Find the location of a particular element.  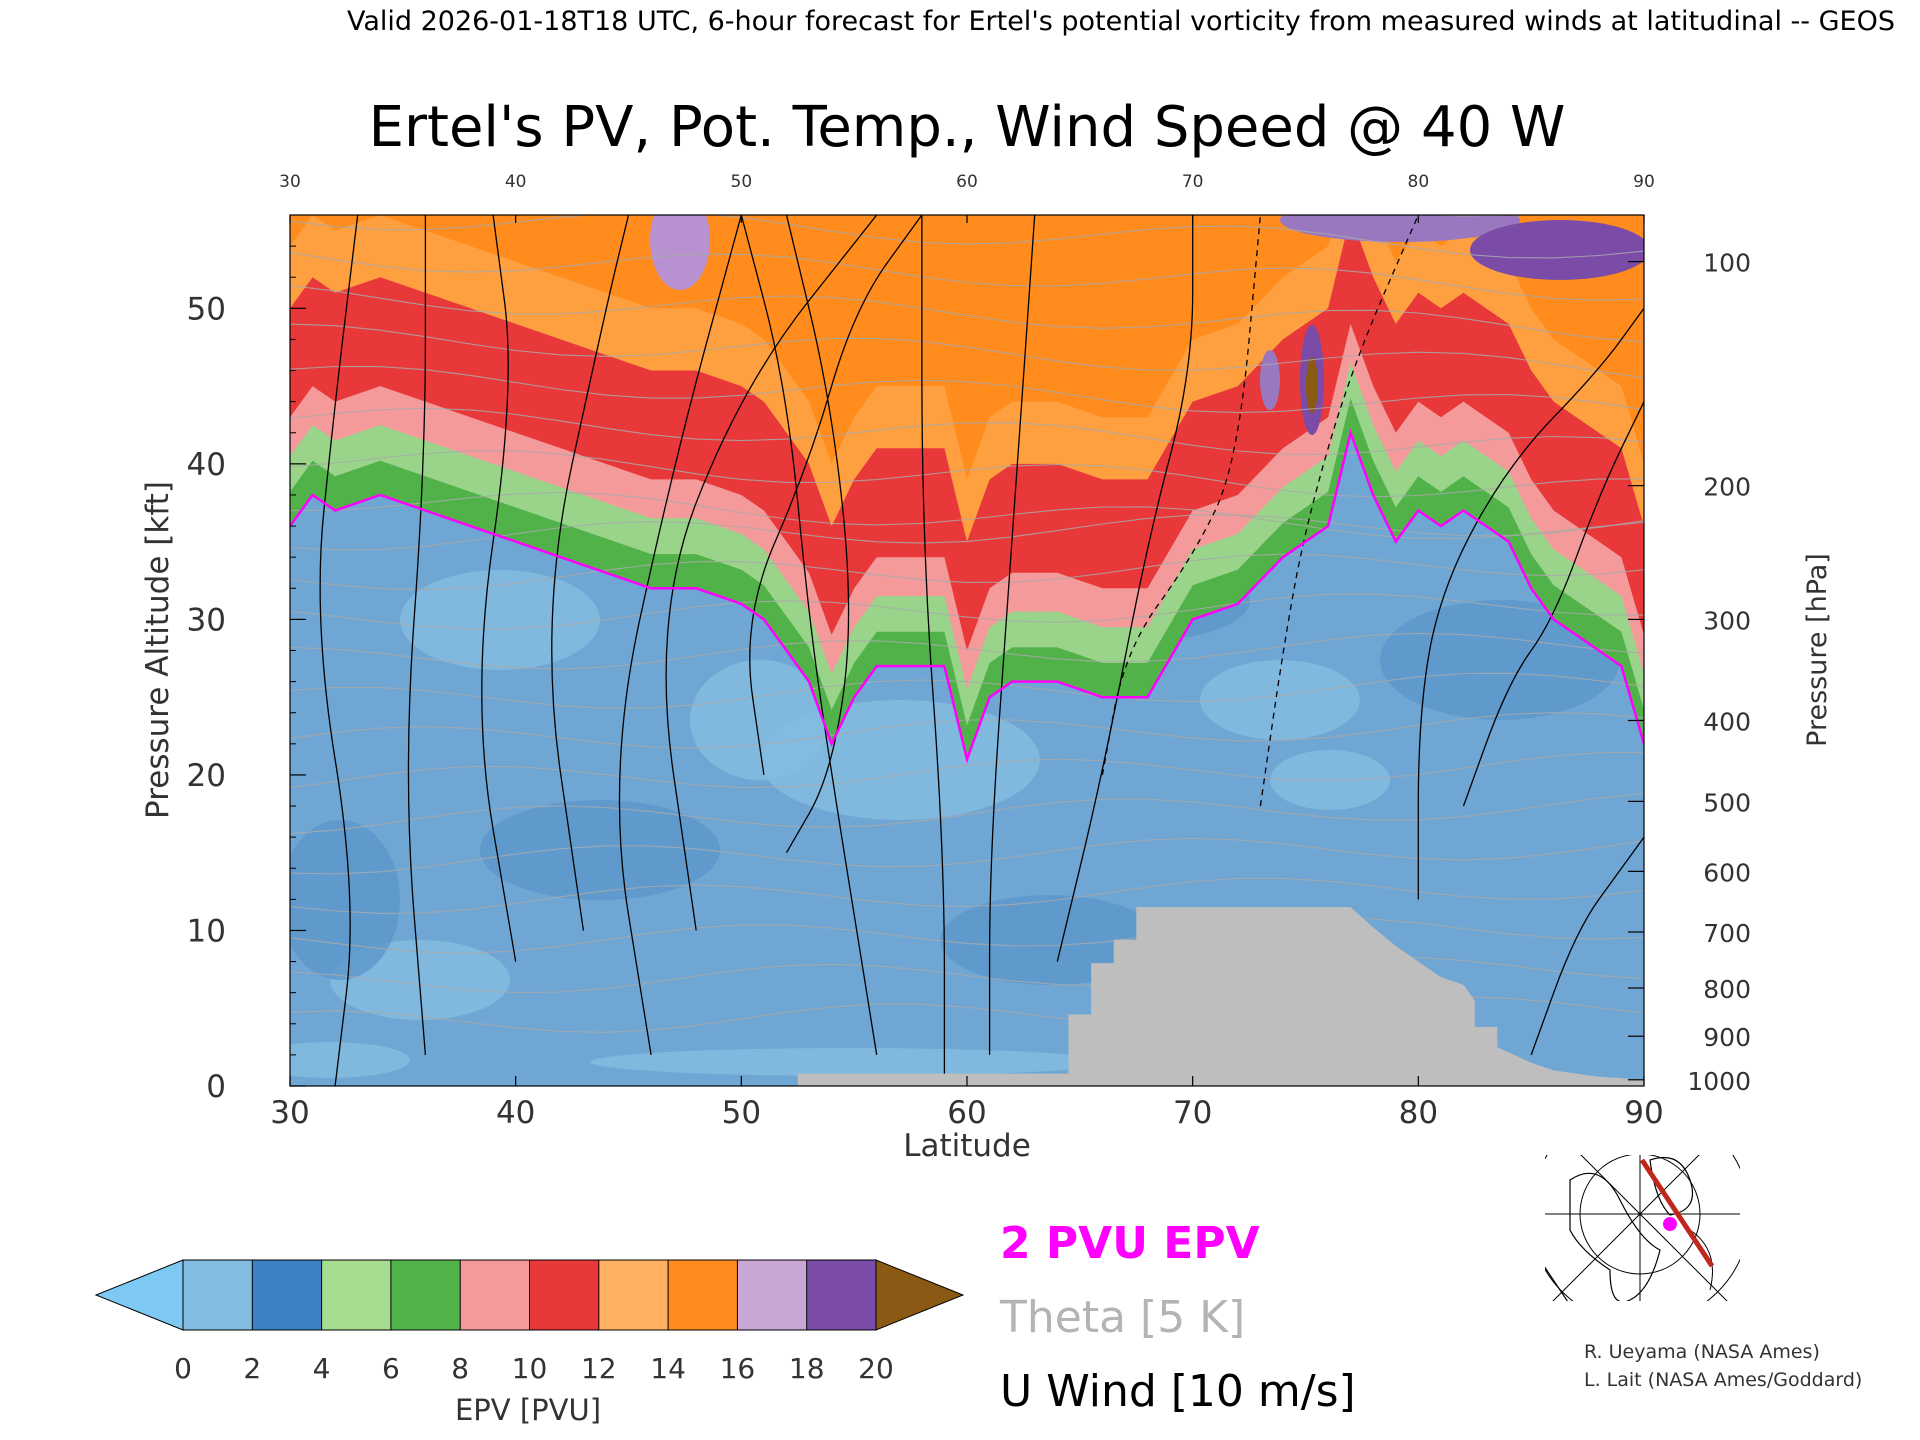

x-tick-label: 30 is located at coordinates (289, 1113).